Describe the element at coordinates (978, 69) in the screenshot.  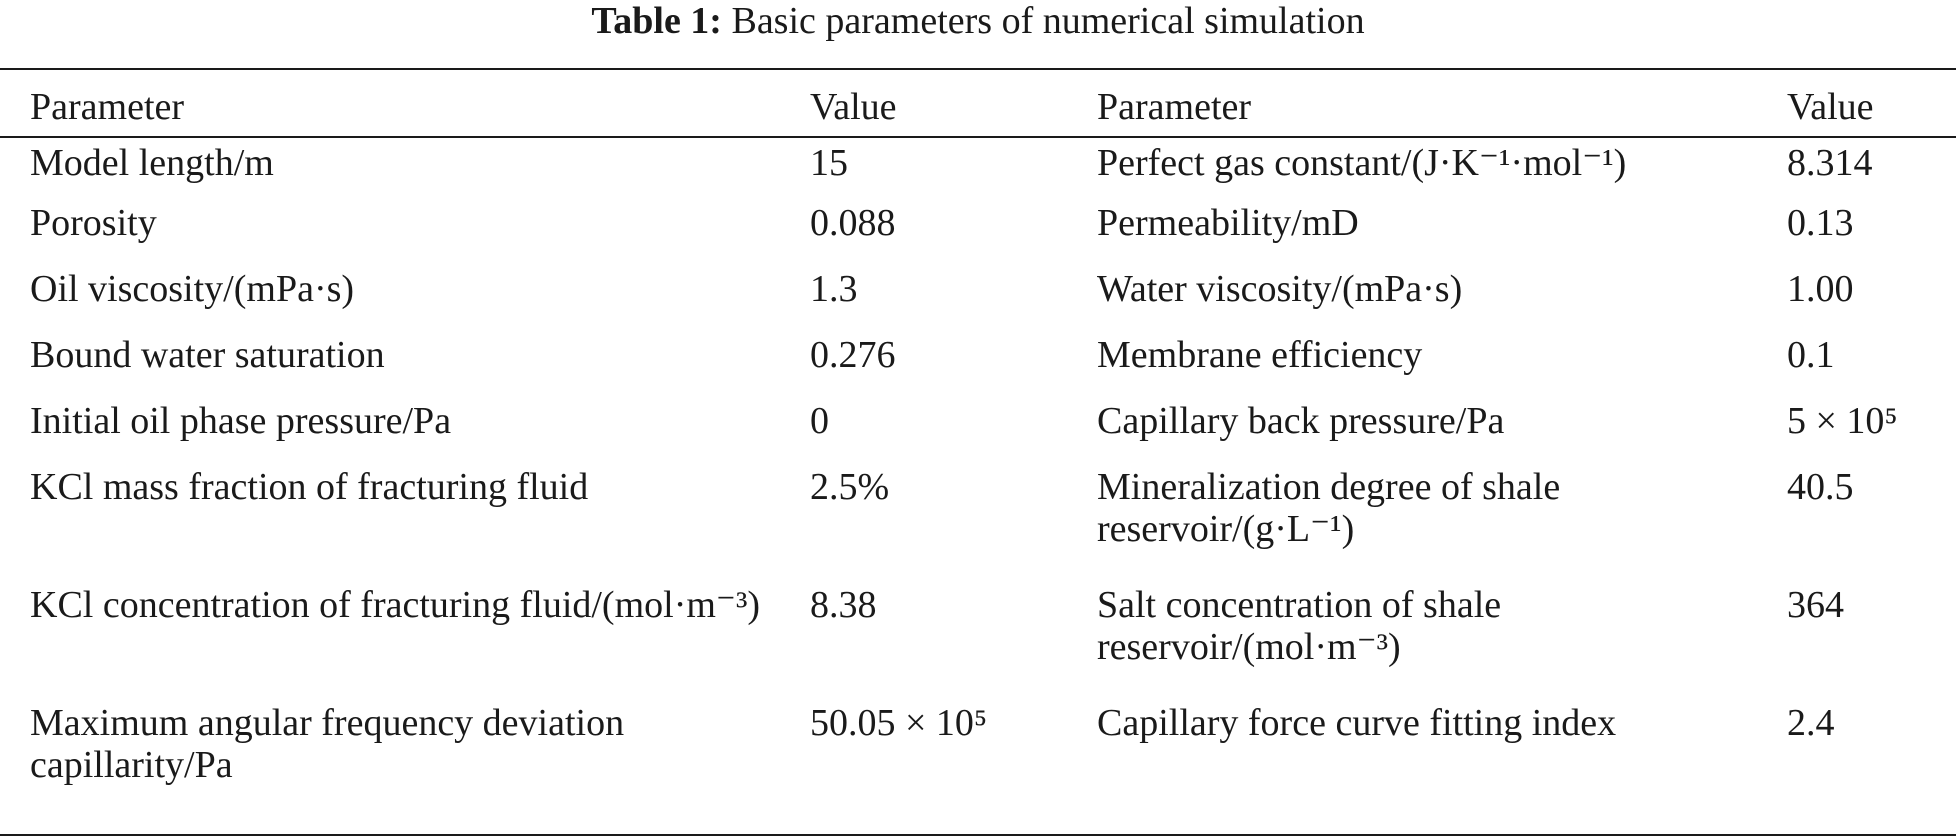
I see `table-top-rule` at that location.